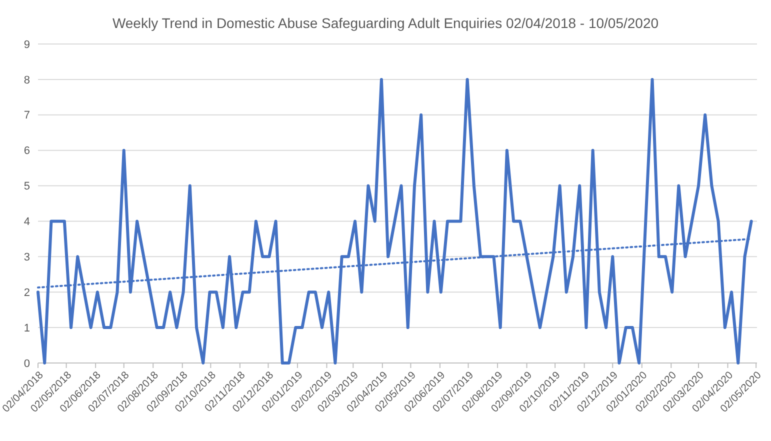  What do you see at coordinates (27, 151) in the screenshot?
I see `y-tick-label: 6` at bounding box center [27, 151].